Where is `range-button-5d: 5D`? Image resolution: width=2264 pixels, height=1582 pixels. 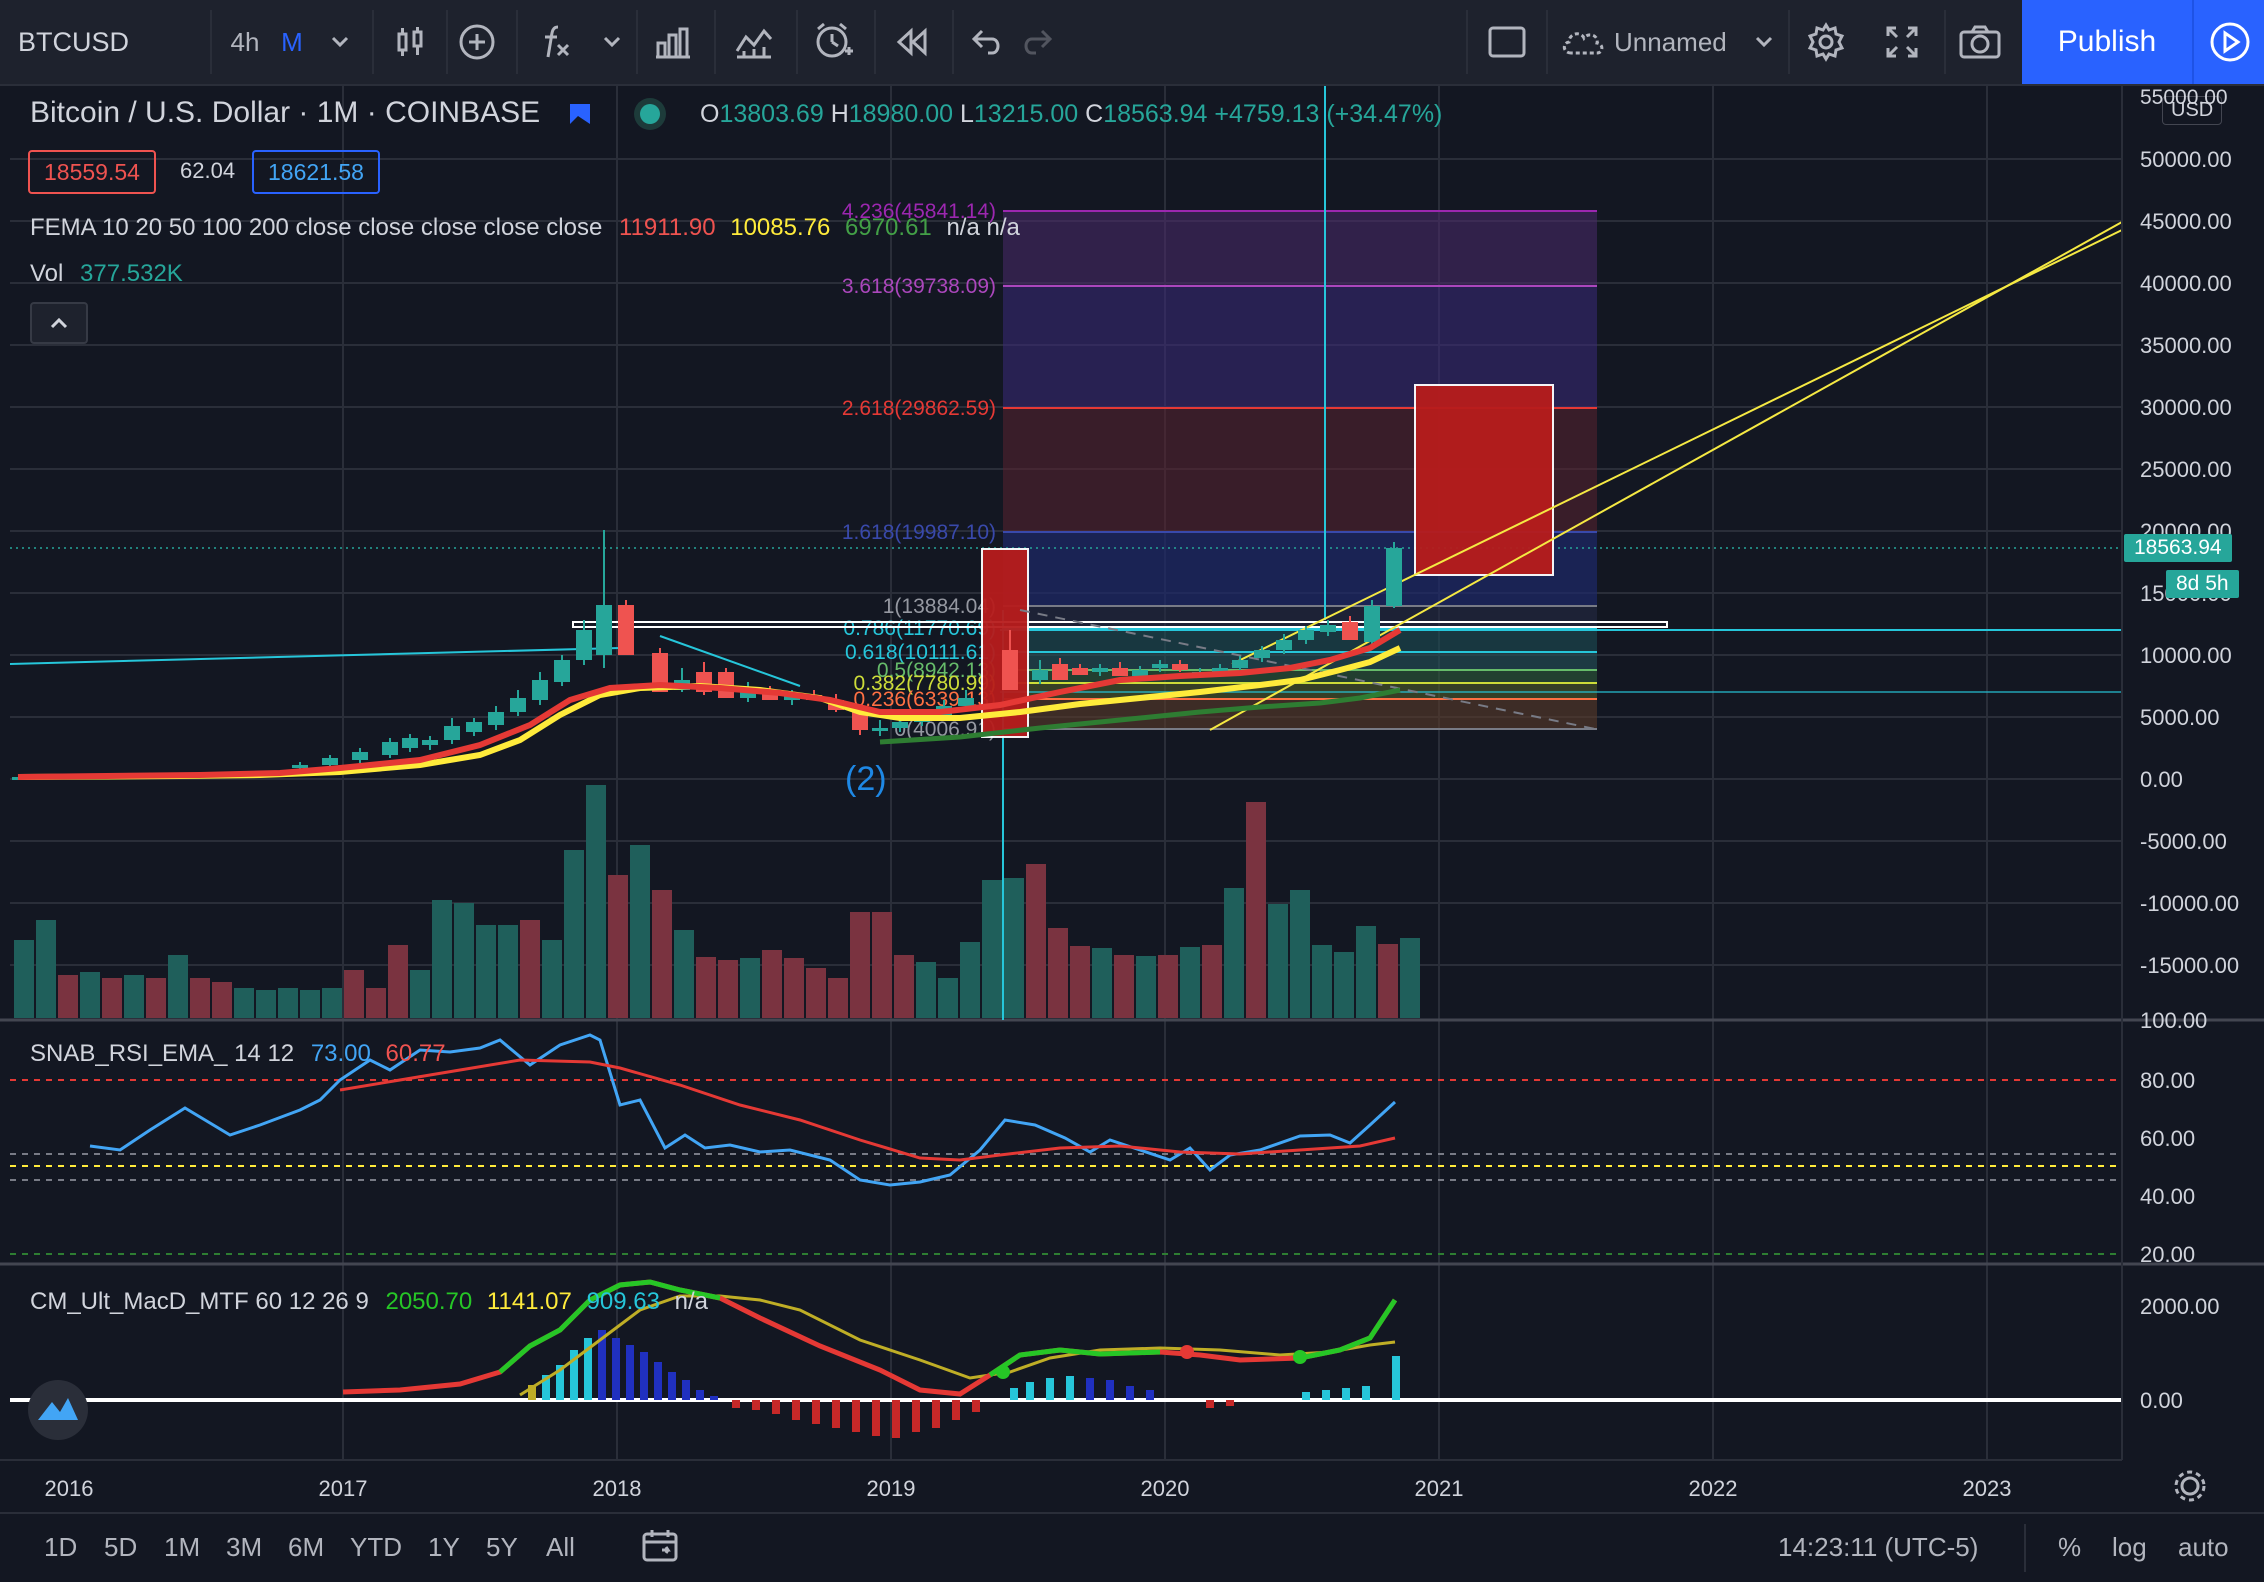 range-button-5d: 5D is located at coordinates (121, 1547).